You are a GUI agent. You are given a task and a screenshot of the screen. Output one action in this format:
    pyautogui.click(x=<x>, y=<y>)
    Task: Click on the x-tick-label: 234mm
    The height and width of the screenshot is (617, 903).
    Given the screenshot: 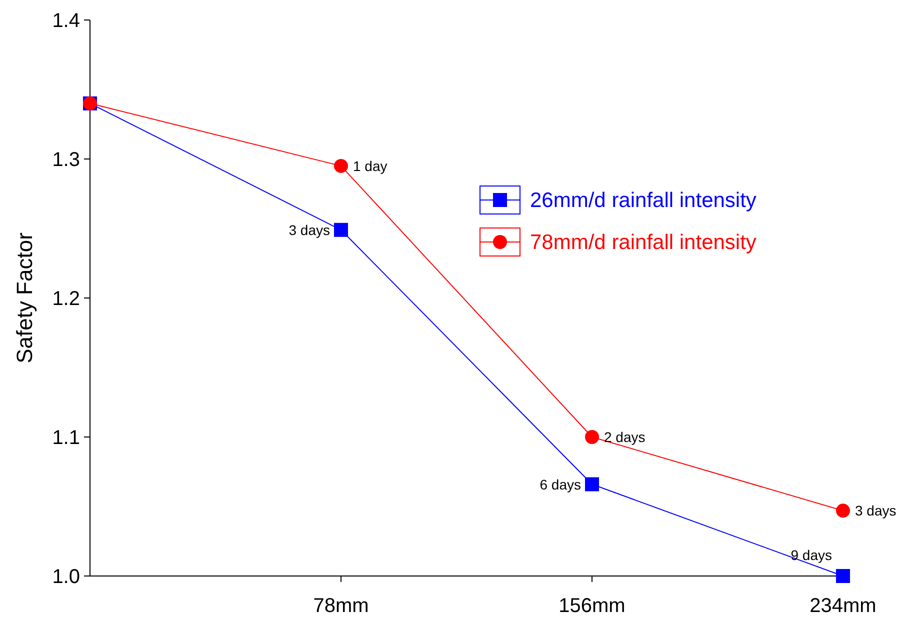 What is the action you would take?
    pyautogui.click(x=843, y=606)
    